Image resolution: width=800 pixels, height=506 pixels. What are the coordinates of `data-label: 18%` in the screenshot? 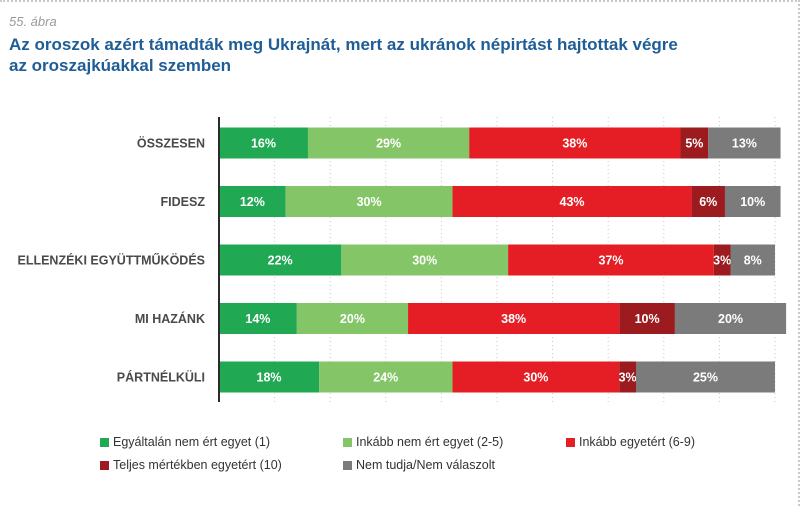 It's located at (269, 378).